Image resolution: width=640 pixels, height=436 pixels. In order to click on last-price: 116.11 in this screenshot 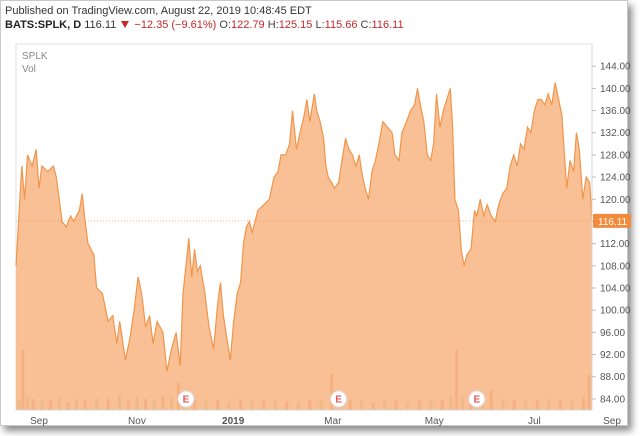, I will do `click(100, 25)`.